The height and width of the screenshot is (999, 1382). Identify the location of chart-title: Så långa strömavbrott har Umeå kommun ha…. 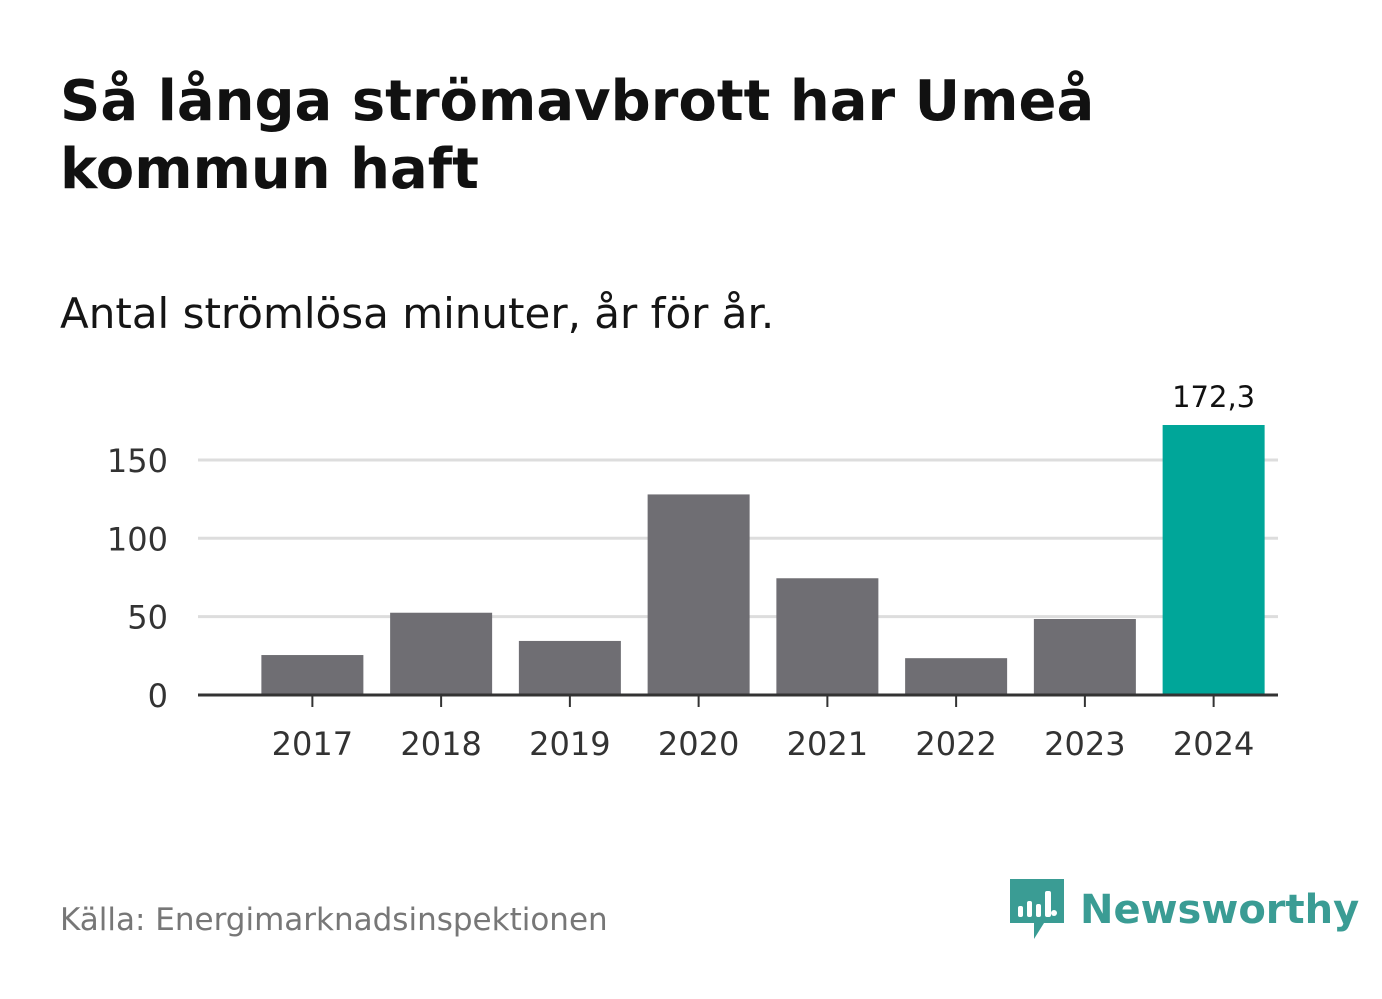
(577, 135).